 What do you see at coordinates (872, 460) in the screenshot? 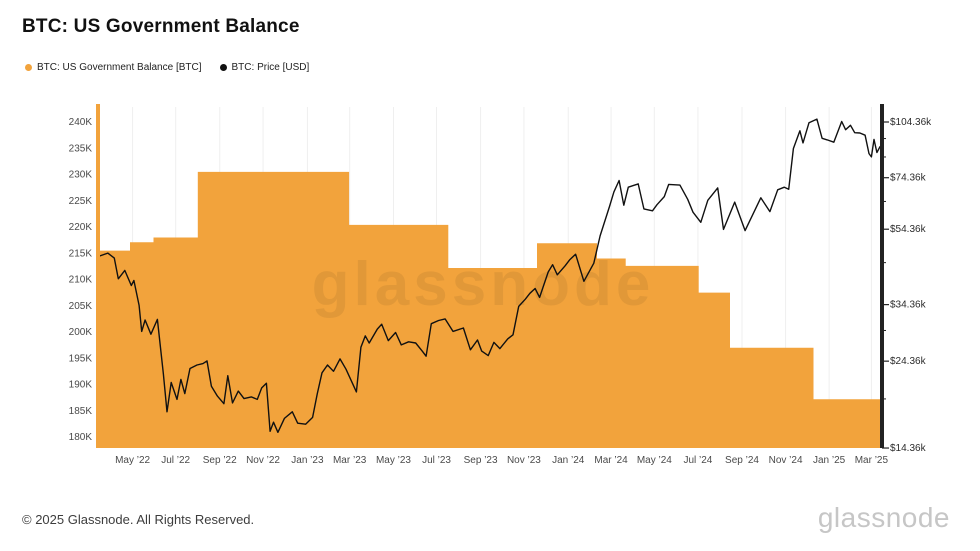
I see `x-axis-tick-label: Mar ’25` at bounding box center [872, 460].